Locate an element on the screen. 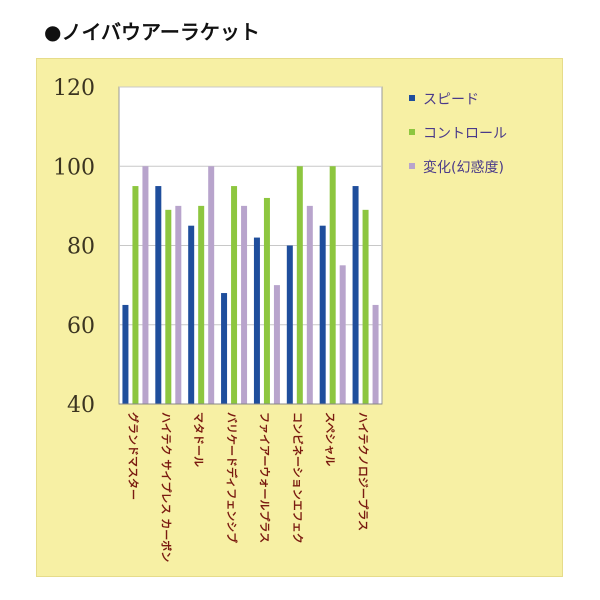 The width and height of the screenshot is (600, 600). y-tick-label: 40 is located at coordinates (81, 405).